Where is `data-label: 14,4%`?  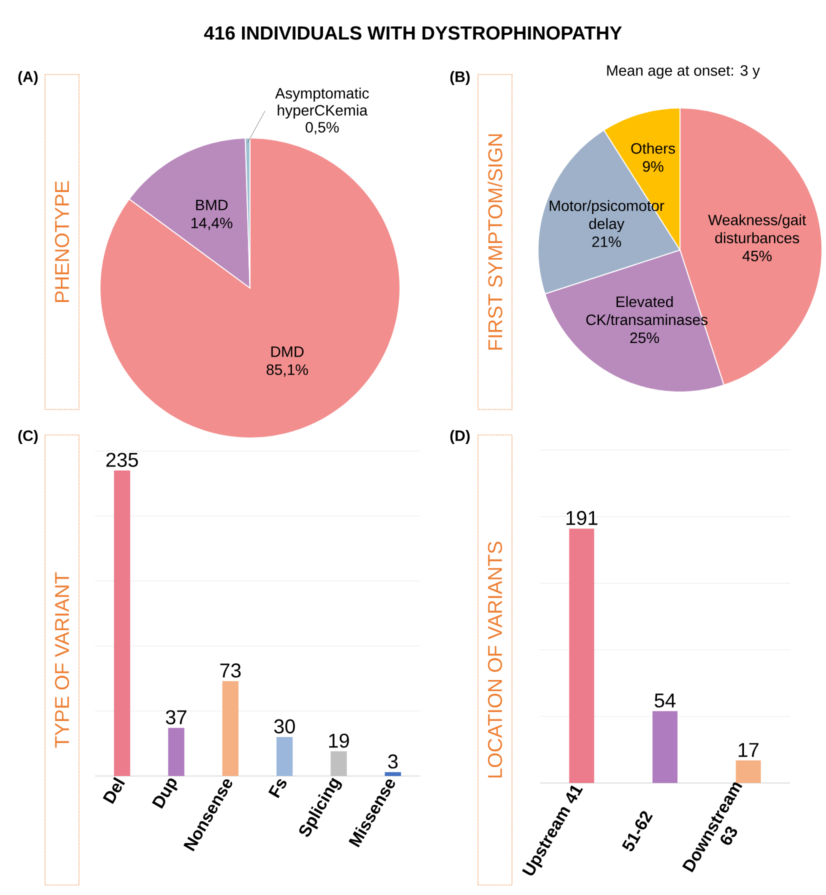
data-label: 14,4% is located at coordinates (212, 224).